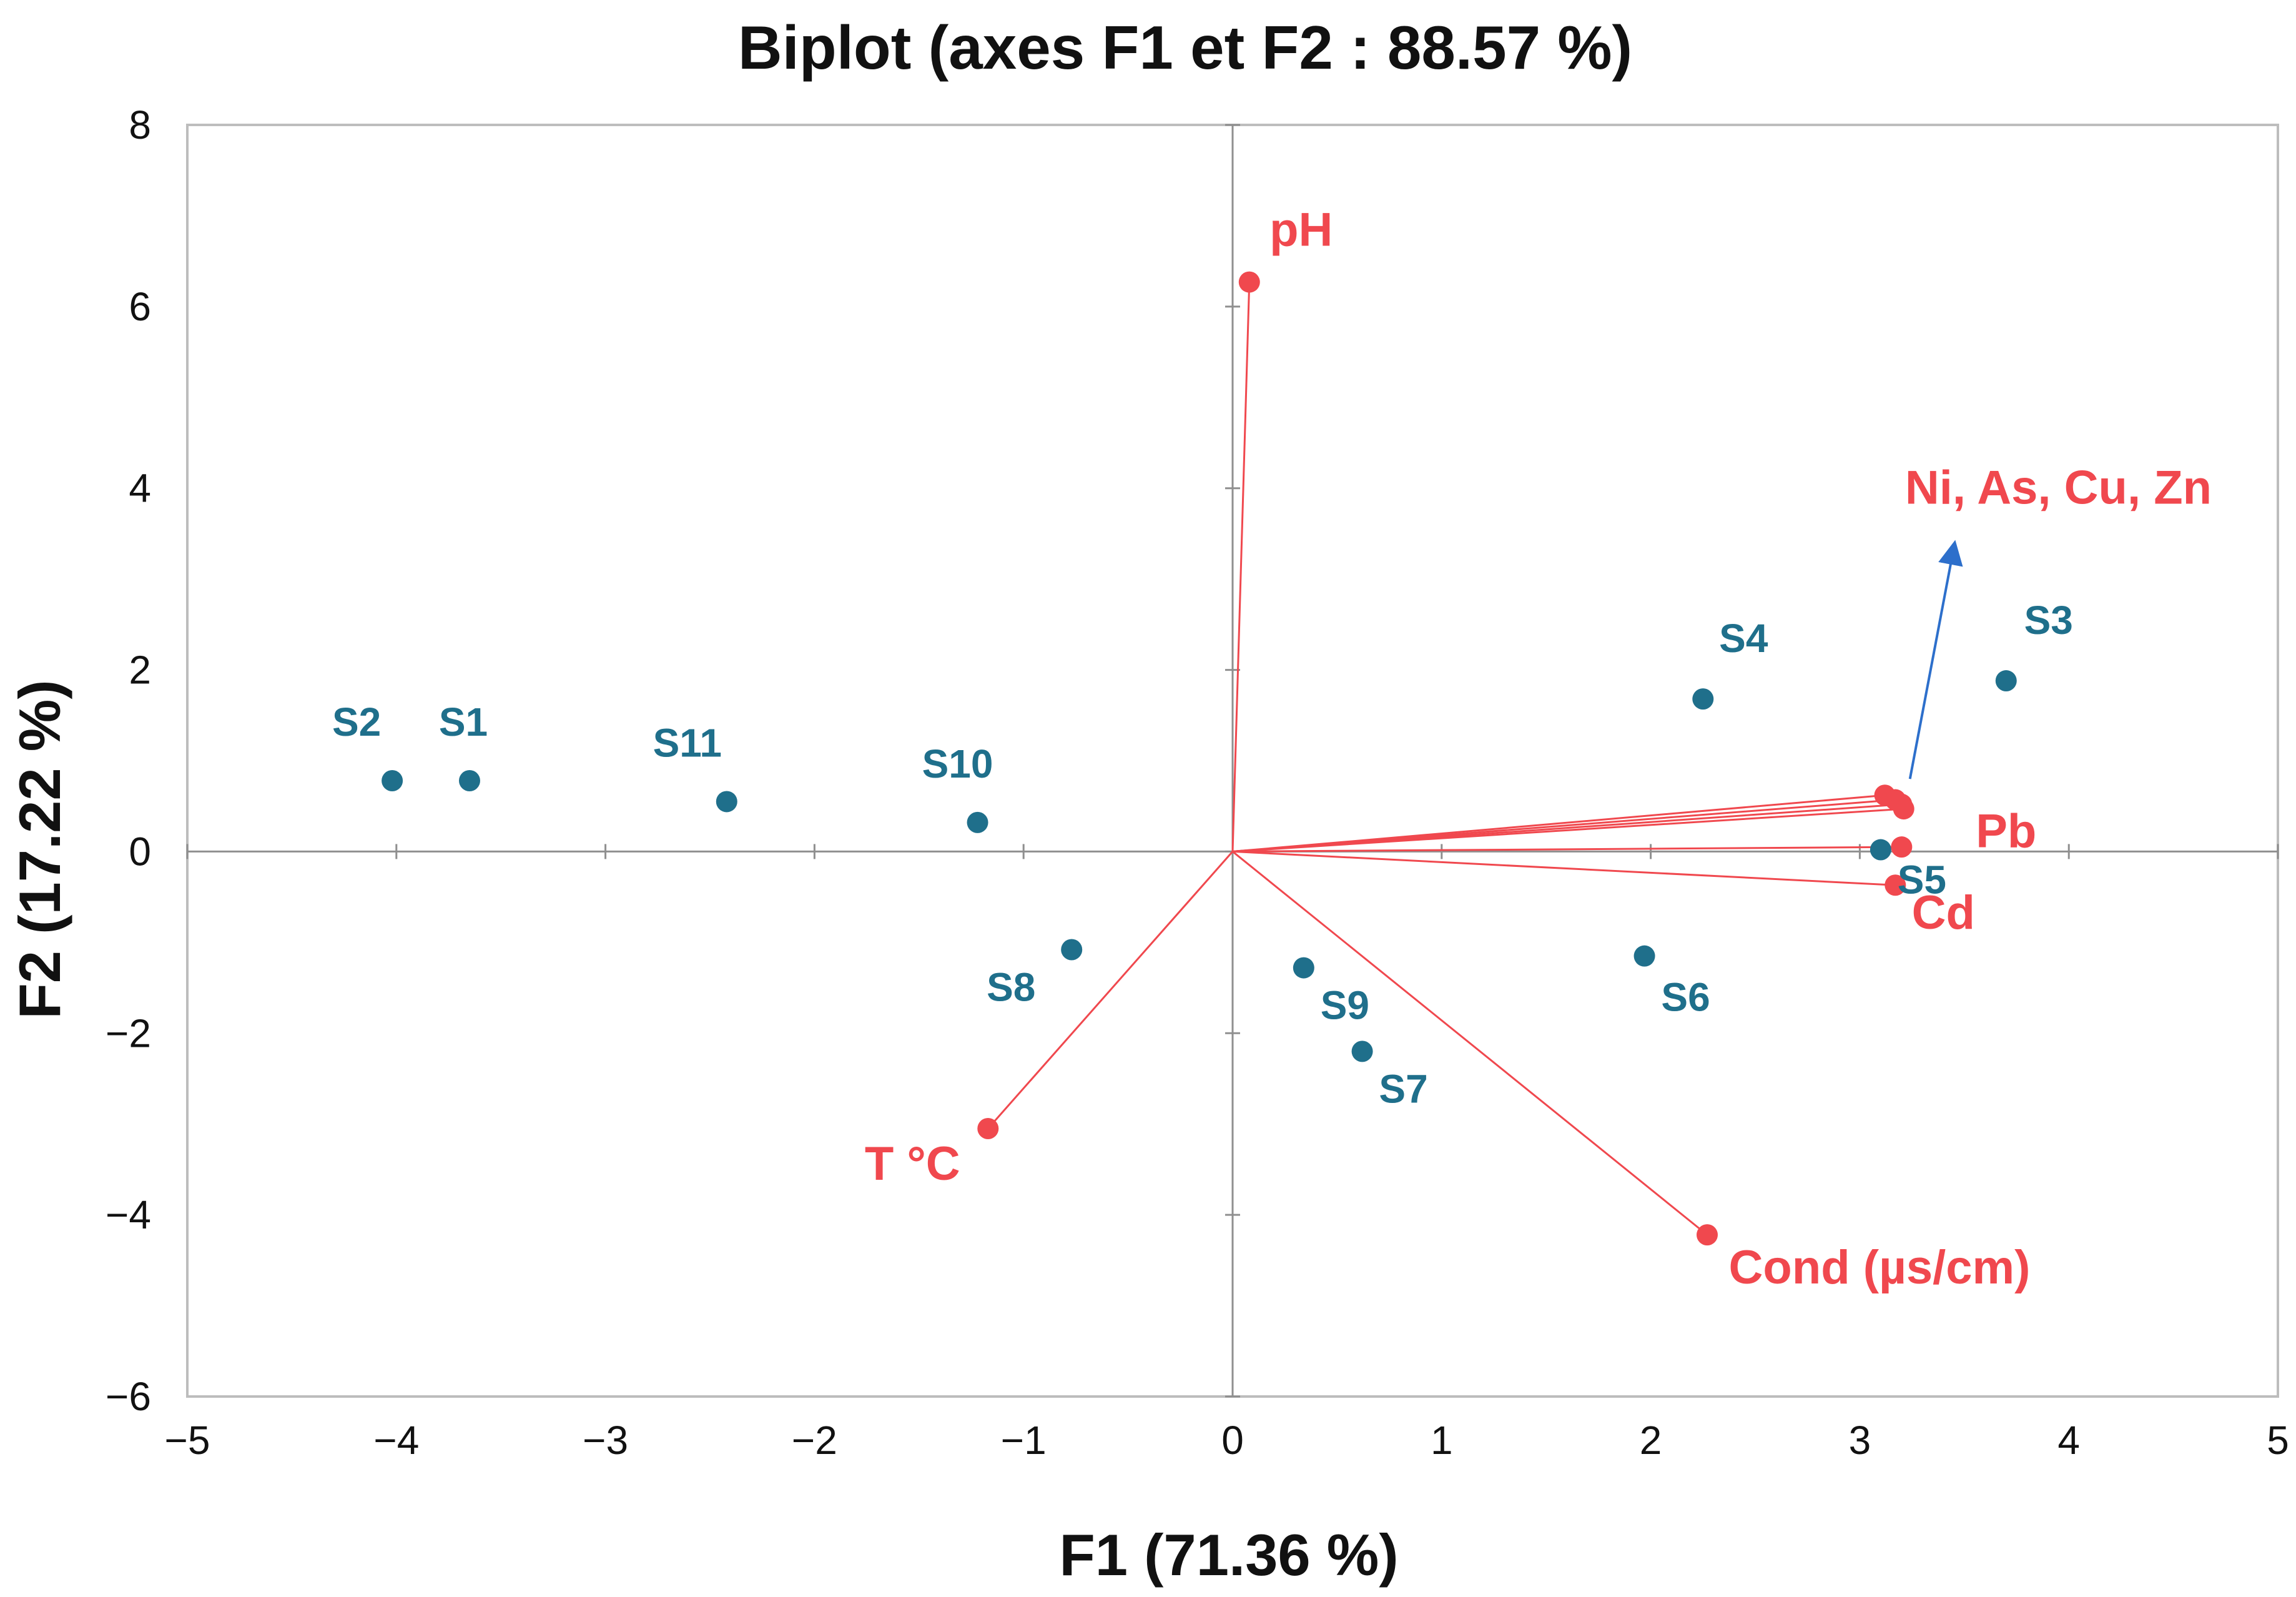 Image resolution: width=2296 pixels, height=1597 pixels. I want to click on observation-label: S5, so click(1922, 880).